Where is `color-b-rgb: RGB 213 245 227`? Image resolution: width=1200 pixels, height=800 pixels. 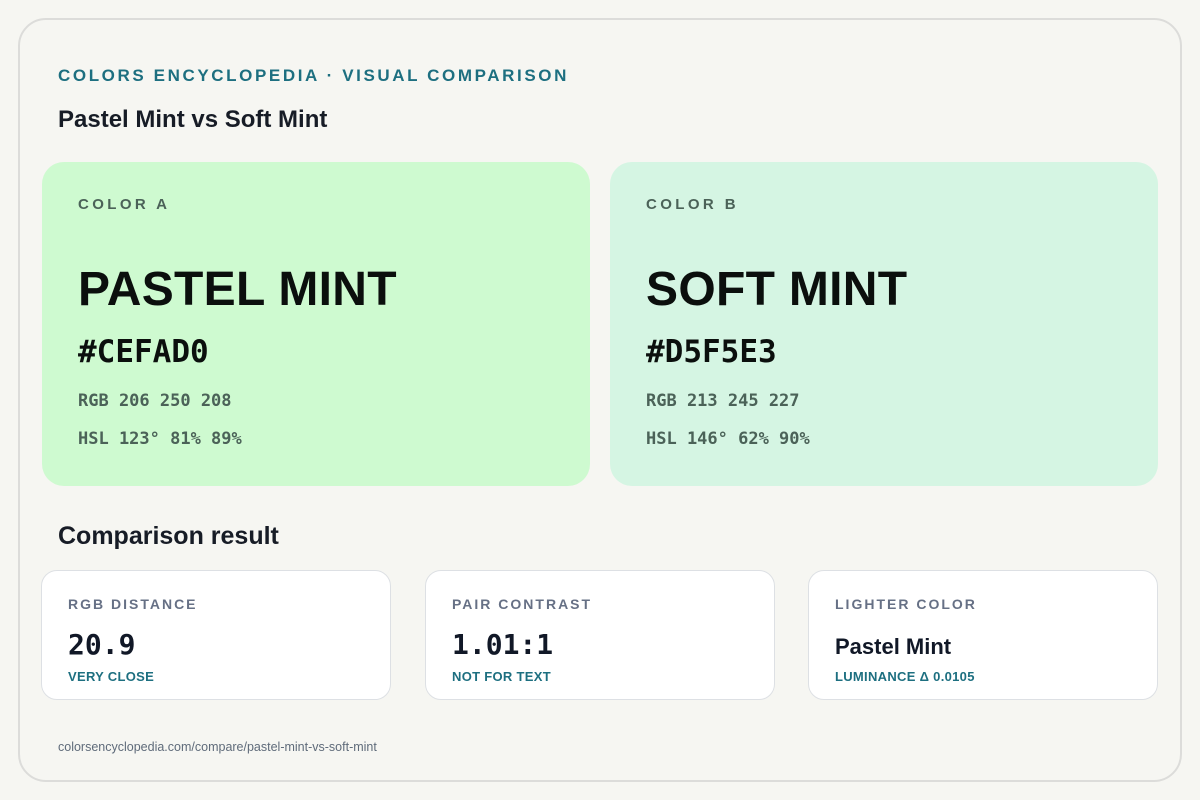 color-b-rgb: RGB 213 245 227 is located at coordinates (723, 401).